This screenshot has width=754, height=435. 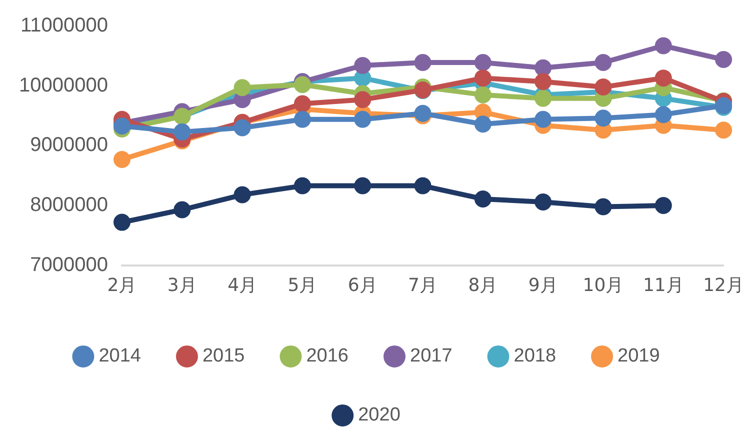 I want to click on x-tick-label: 10月, so click(x=603, y=285).